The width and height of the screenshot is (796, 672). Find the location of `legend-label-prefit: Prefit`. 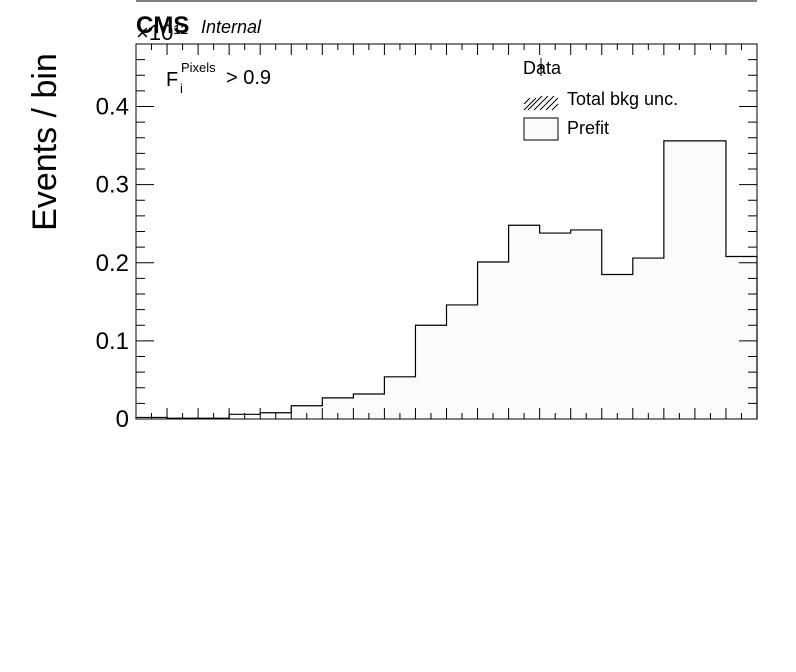

legend-label-prefit: Prefit is located at coordinates (588, 128).